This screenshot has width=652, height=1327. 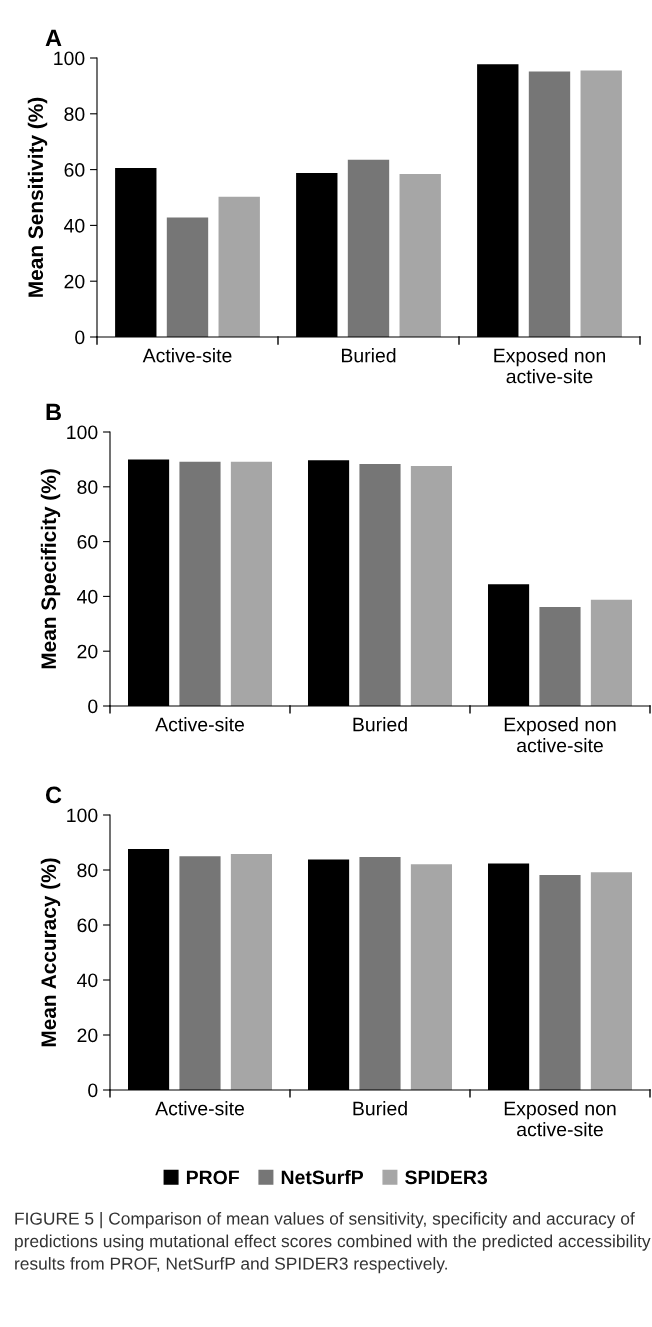 I want to click on legend-label: NetSurfP, so click(x=322, y=1177).